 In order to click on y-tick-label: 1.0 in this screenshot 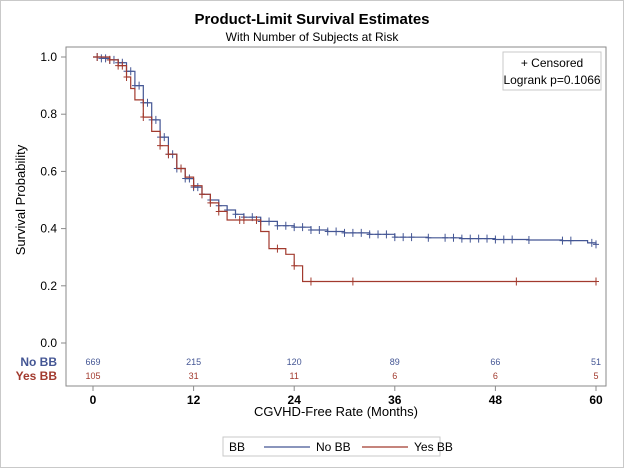, I will do `click(48, 57)`.